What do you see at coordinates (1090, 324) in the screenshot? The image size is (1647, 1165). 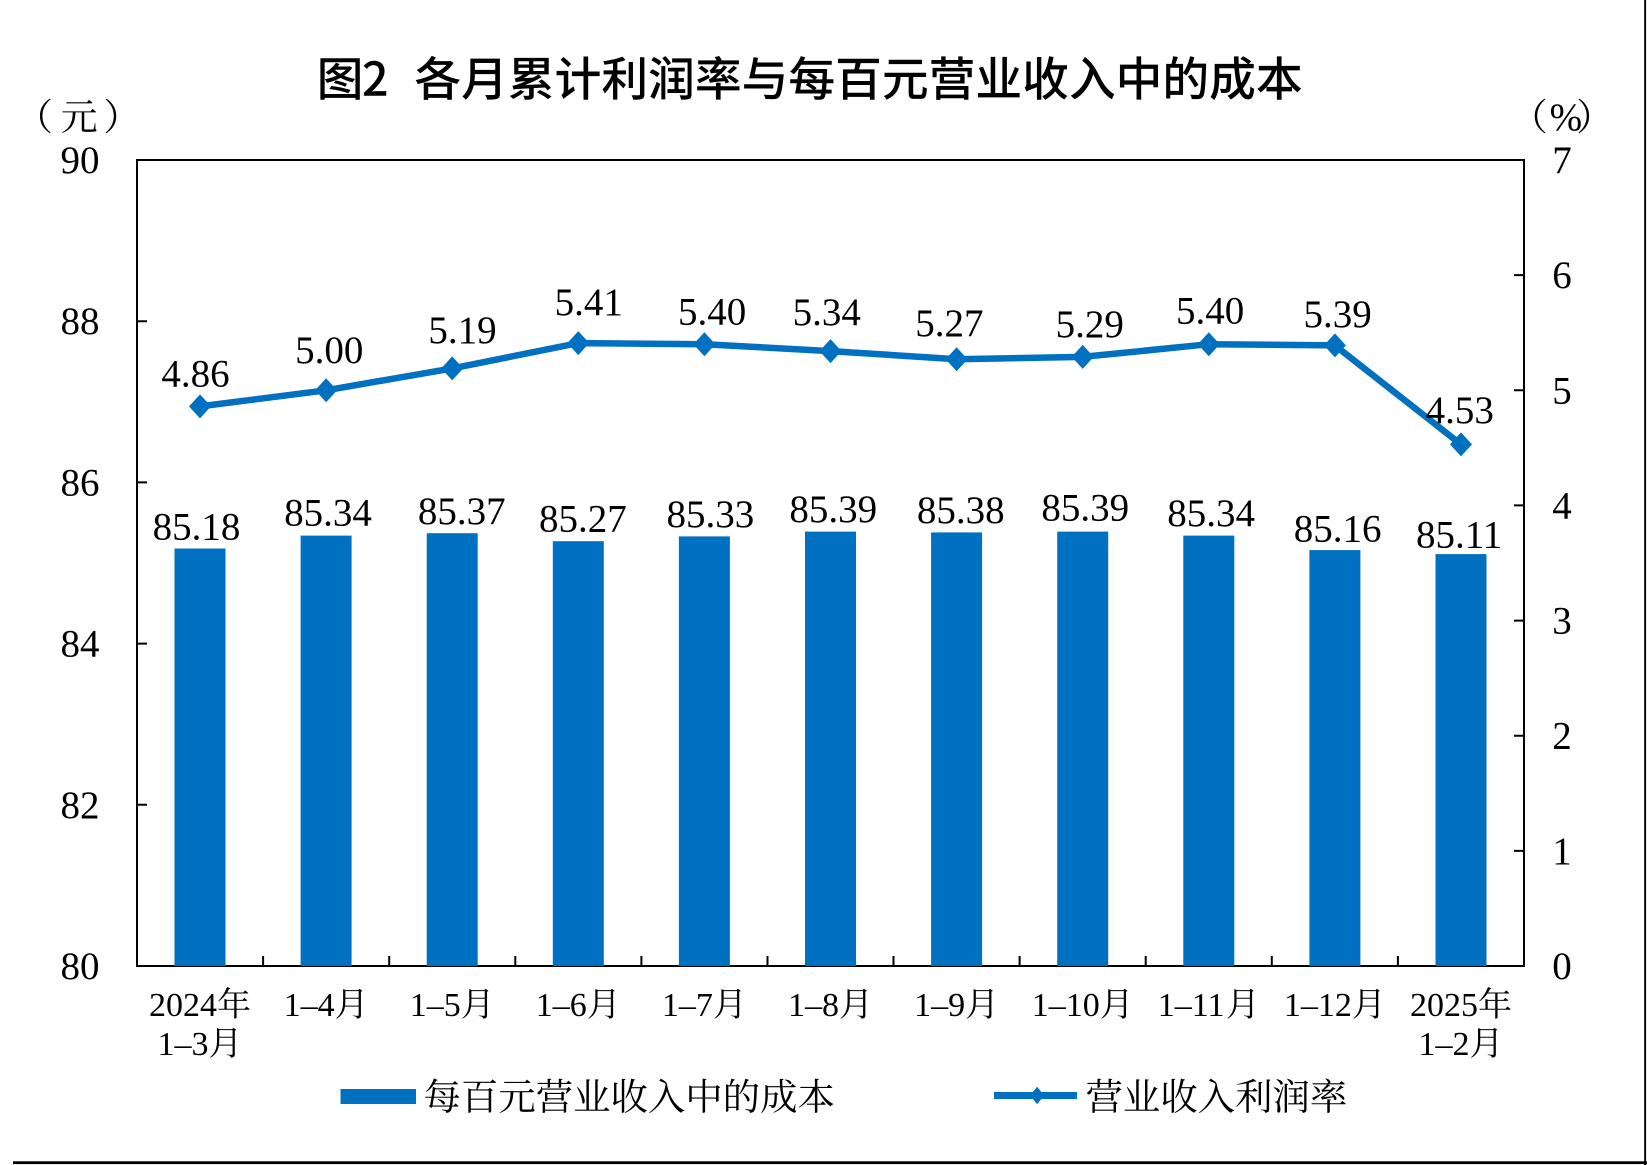 I see `svg-text: 5.29` at bounding box center [1090, 324].